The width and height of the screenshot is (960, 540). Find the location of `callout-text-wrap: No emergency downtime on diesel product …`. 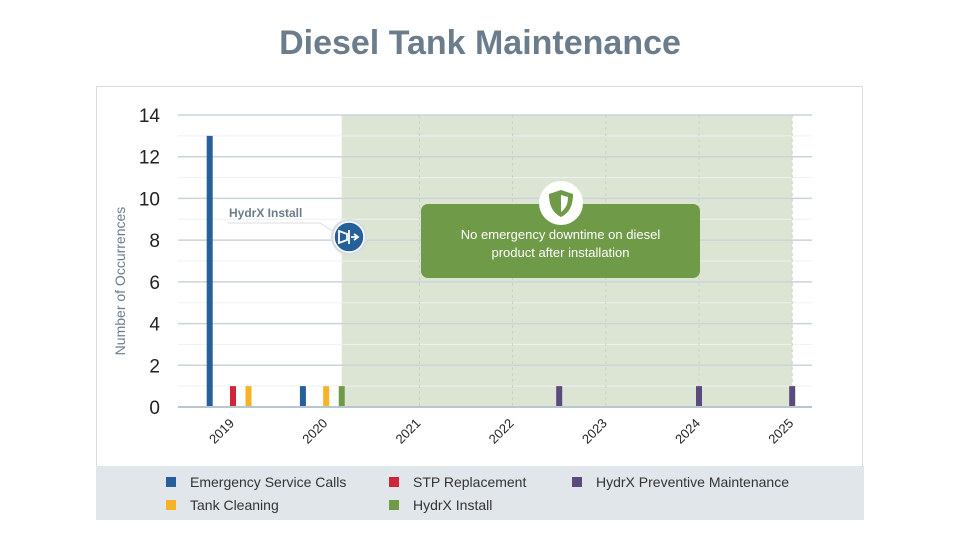

callout-text-wrap: No emergency downtime on diesel product … is located at coordinates (560, 243).